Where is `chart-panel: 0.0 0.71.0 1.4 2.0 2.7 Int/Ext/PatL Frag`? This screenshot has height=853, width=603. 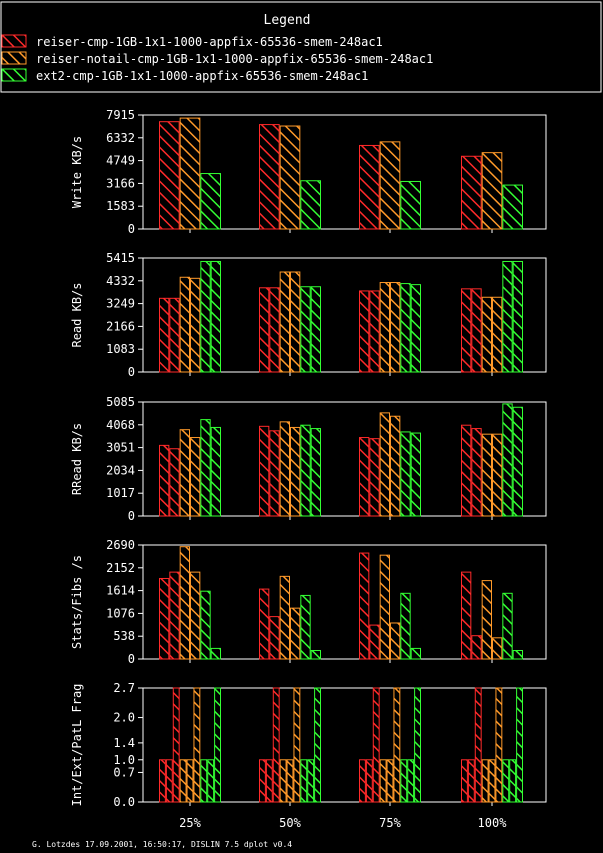 chart-panel: 0.0 0.71.0 1.4 2.0 2.7 Int/Ext/PatL Frag is located at coordinates (308, 745).